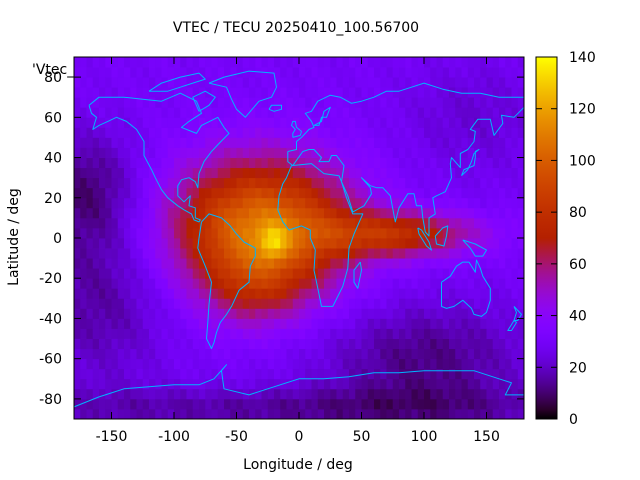 This screenshot has width=640, height=480. What do you see at coordinates (582, 110) in the screenshot?
I see `colorbar-tick-label: 120` at bounding box center [582, 110].